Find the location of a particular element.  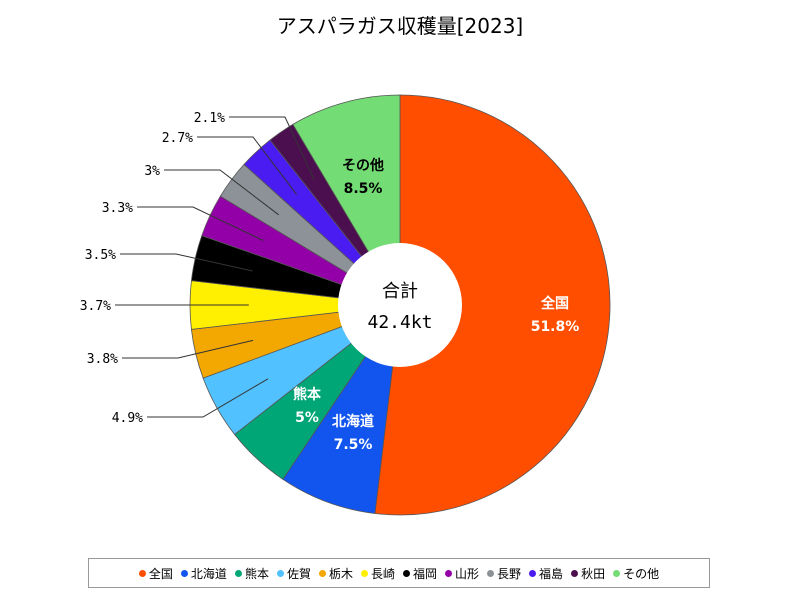

slice-pct-label-1: 7.5% is located at coordinates (353, 445).